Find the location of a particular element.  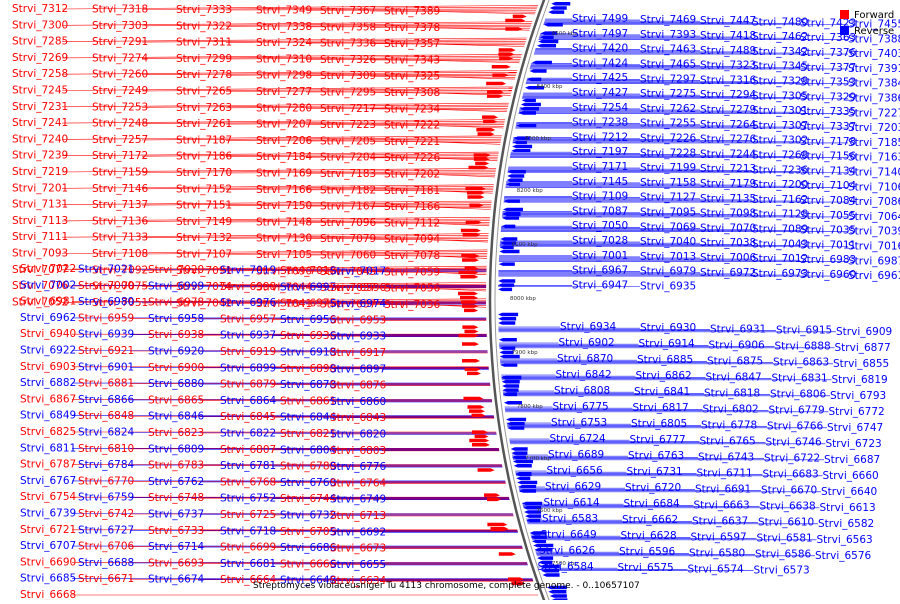

gene-label: Strvi_6733 is located at coordinates (176, 531).